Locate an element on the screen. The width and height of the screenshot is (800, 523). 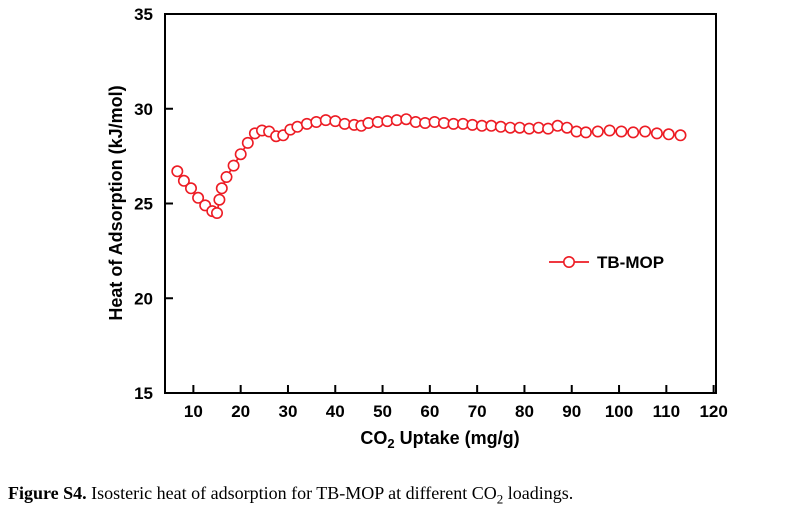
legend-label: TB-MOP is located at coordinates (630, 262).